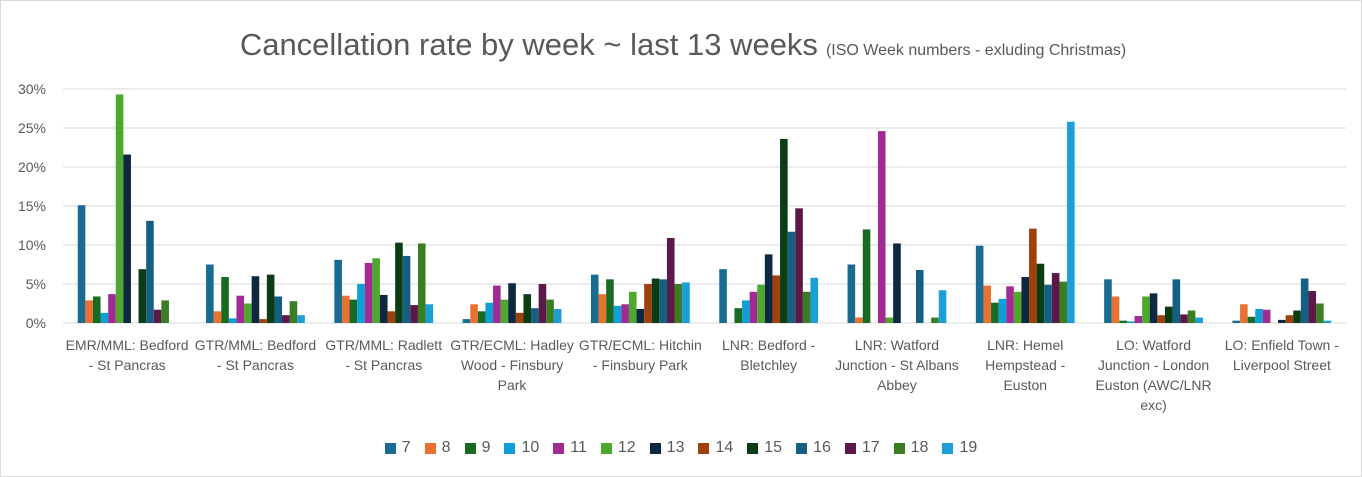 This screenshot has height=477, width=1362. I want to click on legend-item: 16, so click(813, 448).